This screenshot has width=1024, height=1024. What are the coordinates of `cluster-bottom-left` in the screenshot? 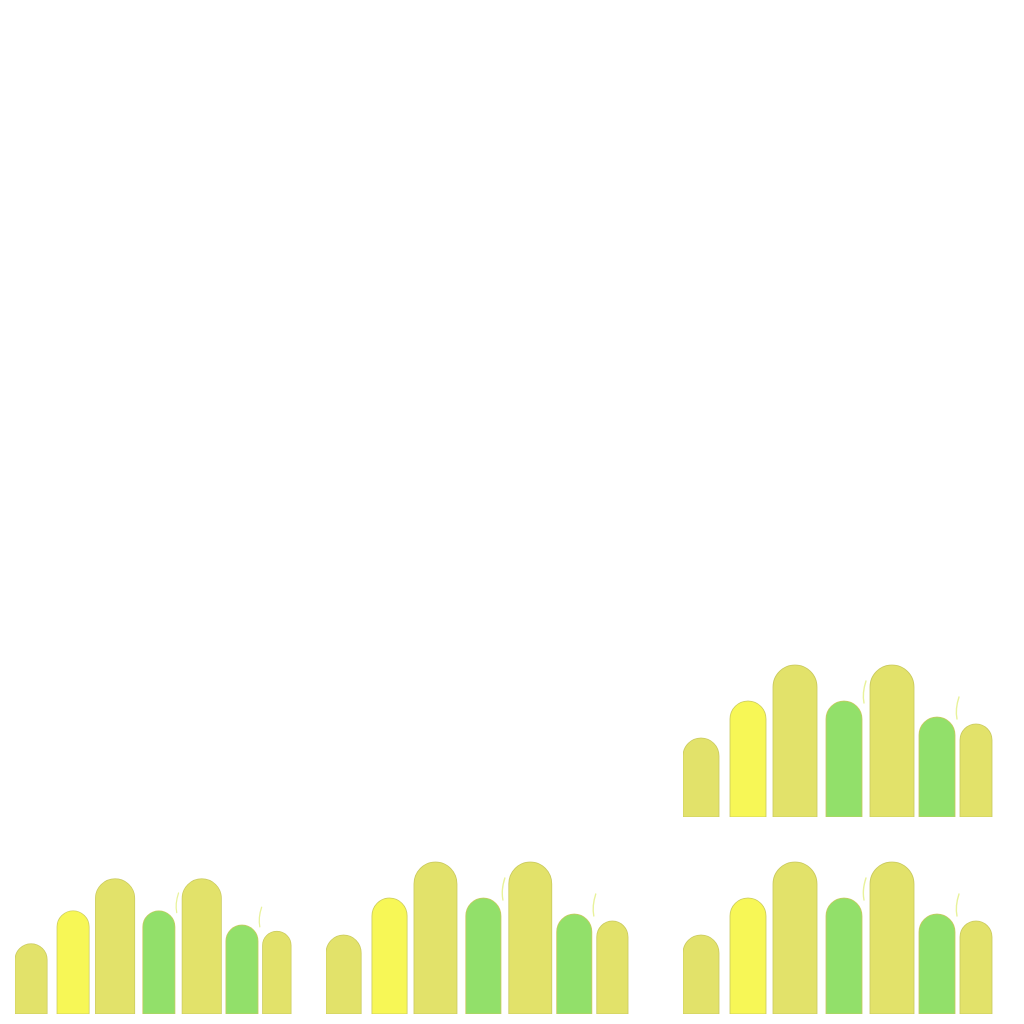 It's located at (153, 945).